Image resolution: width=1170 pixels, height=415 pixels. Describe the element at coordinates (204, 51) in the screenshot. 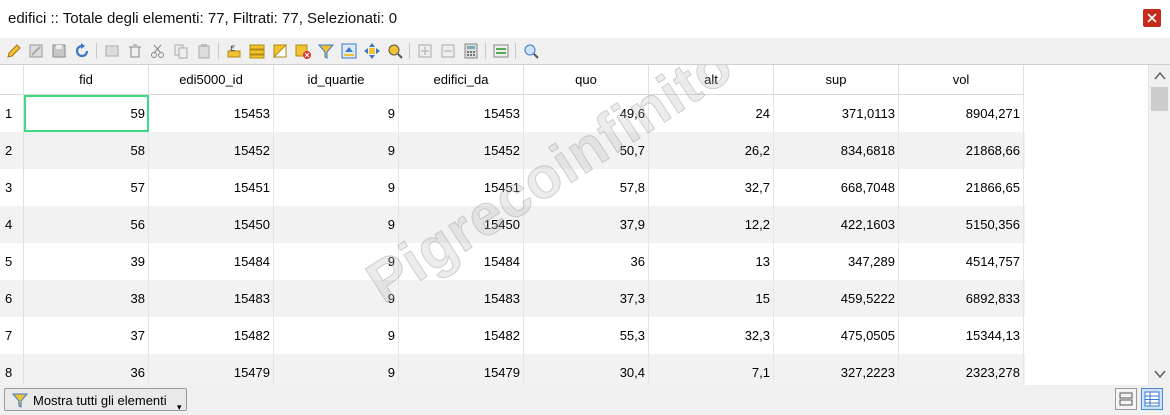

I see `paste-icon` at that location.